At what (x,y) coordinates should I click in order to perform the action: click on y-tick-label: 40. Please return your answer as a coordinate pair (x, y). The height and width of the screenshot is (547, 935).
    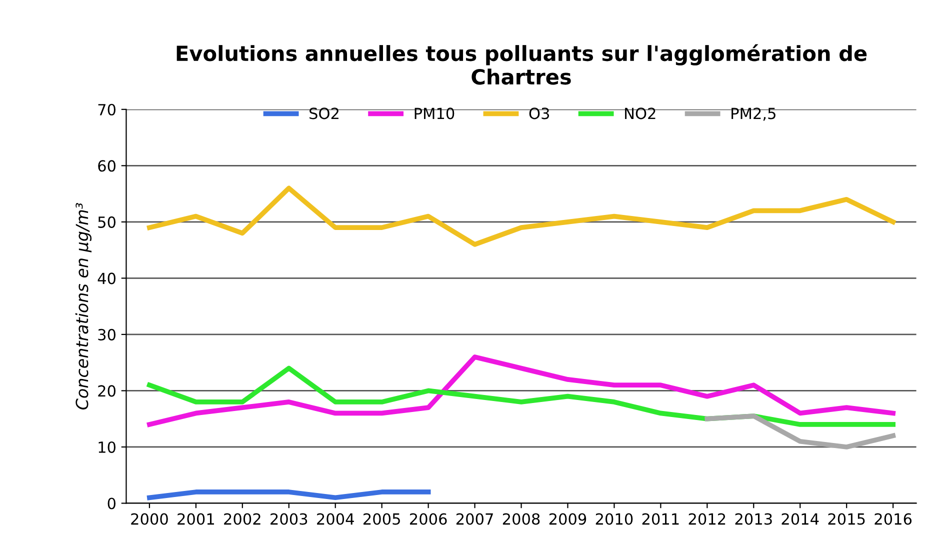
    Looking at the image, I should click on (107, 278).